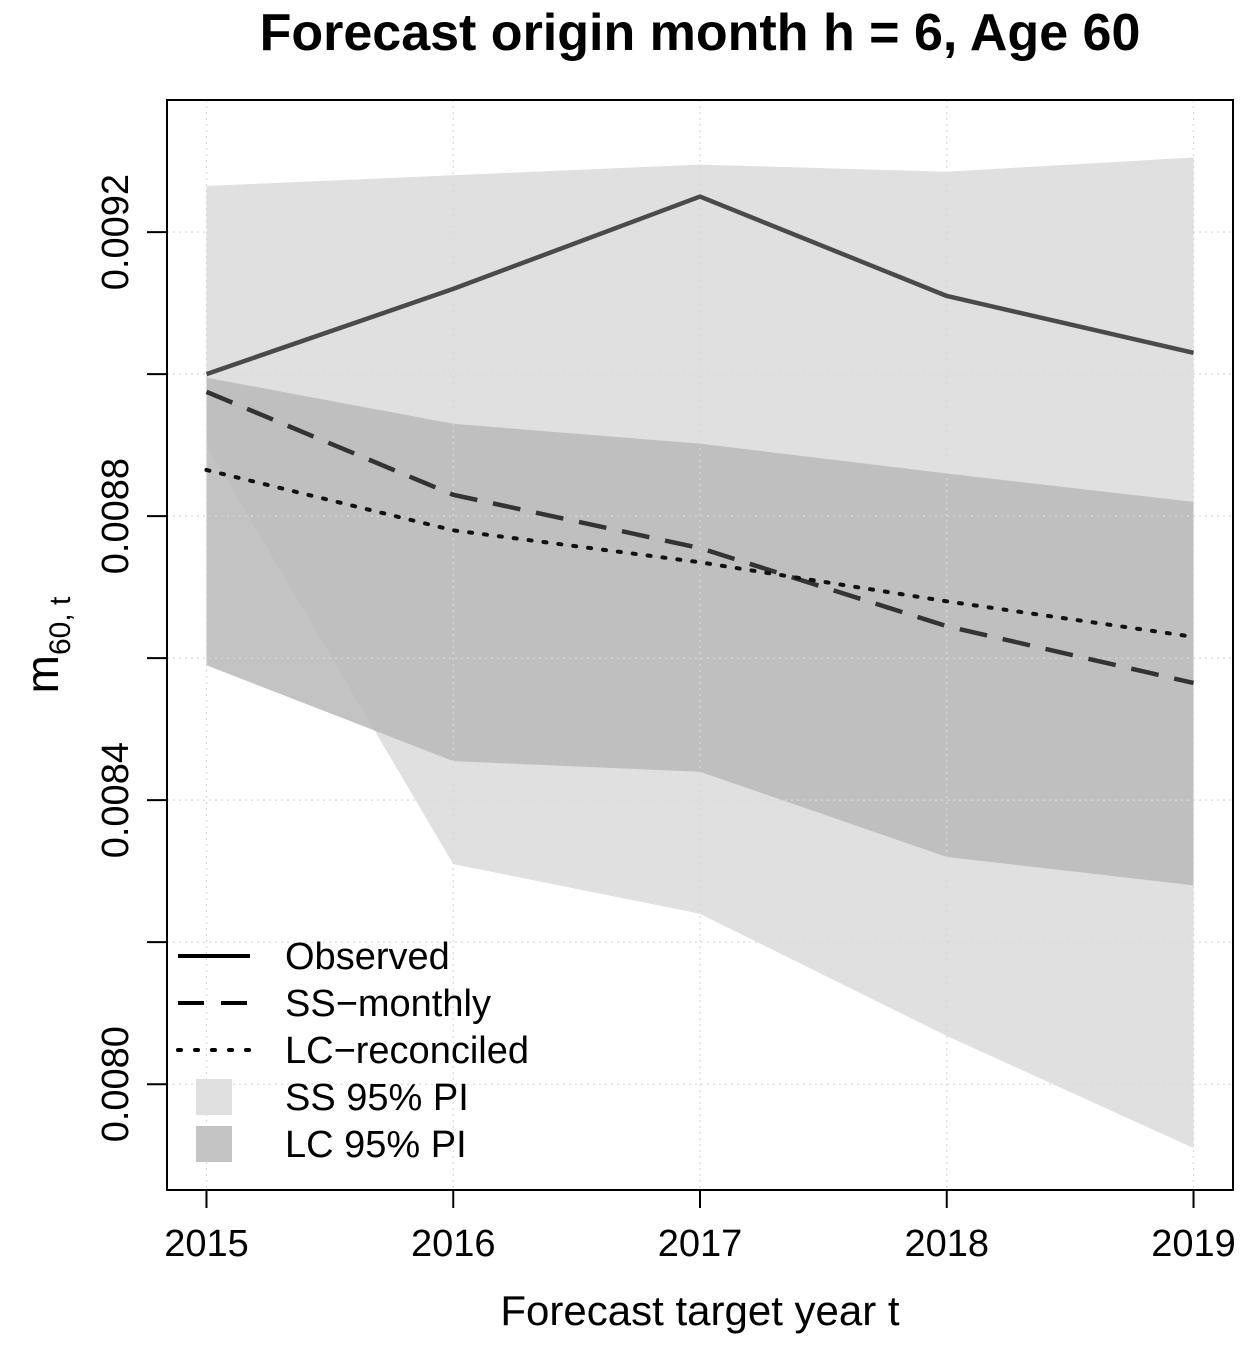 The width and height of the screenshot is (1258, 1356). I want to click on x-axis: 2015 2016 2017 2018 2019, so click(700, 1227).